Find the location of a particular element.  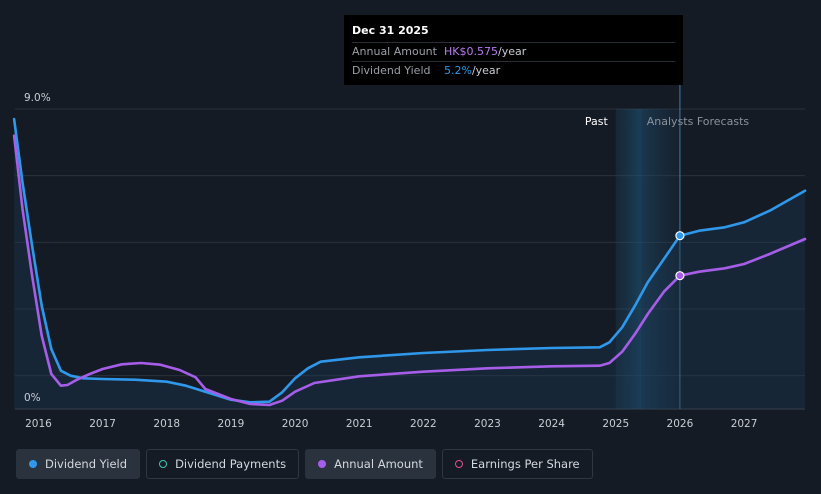

tooltip-yield-value: 5.2% is located at coordinates (458, 70).